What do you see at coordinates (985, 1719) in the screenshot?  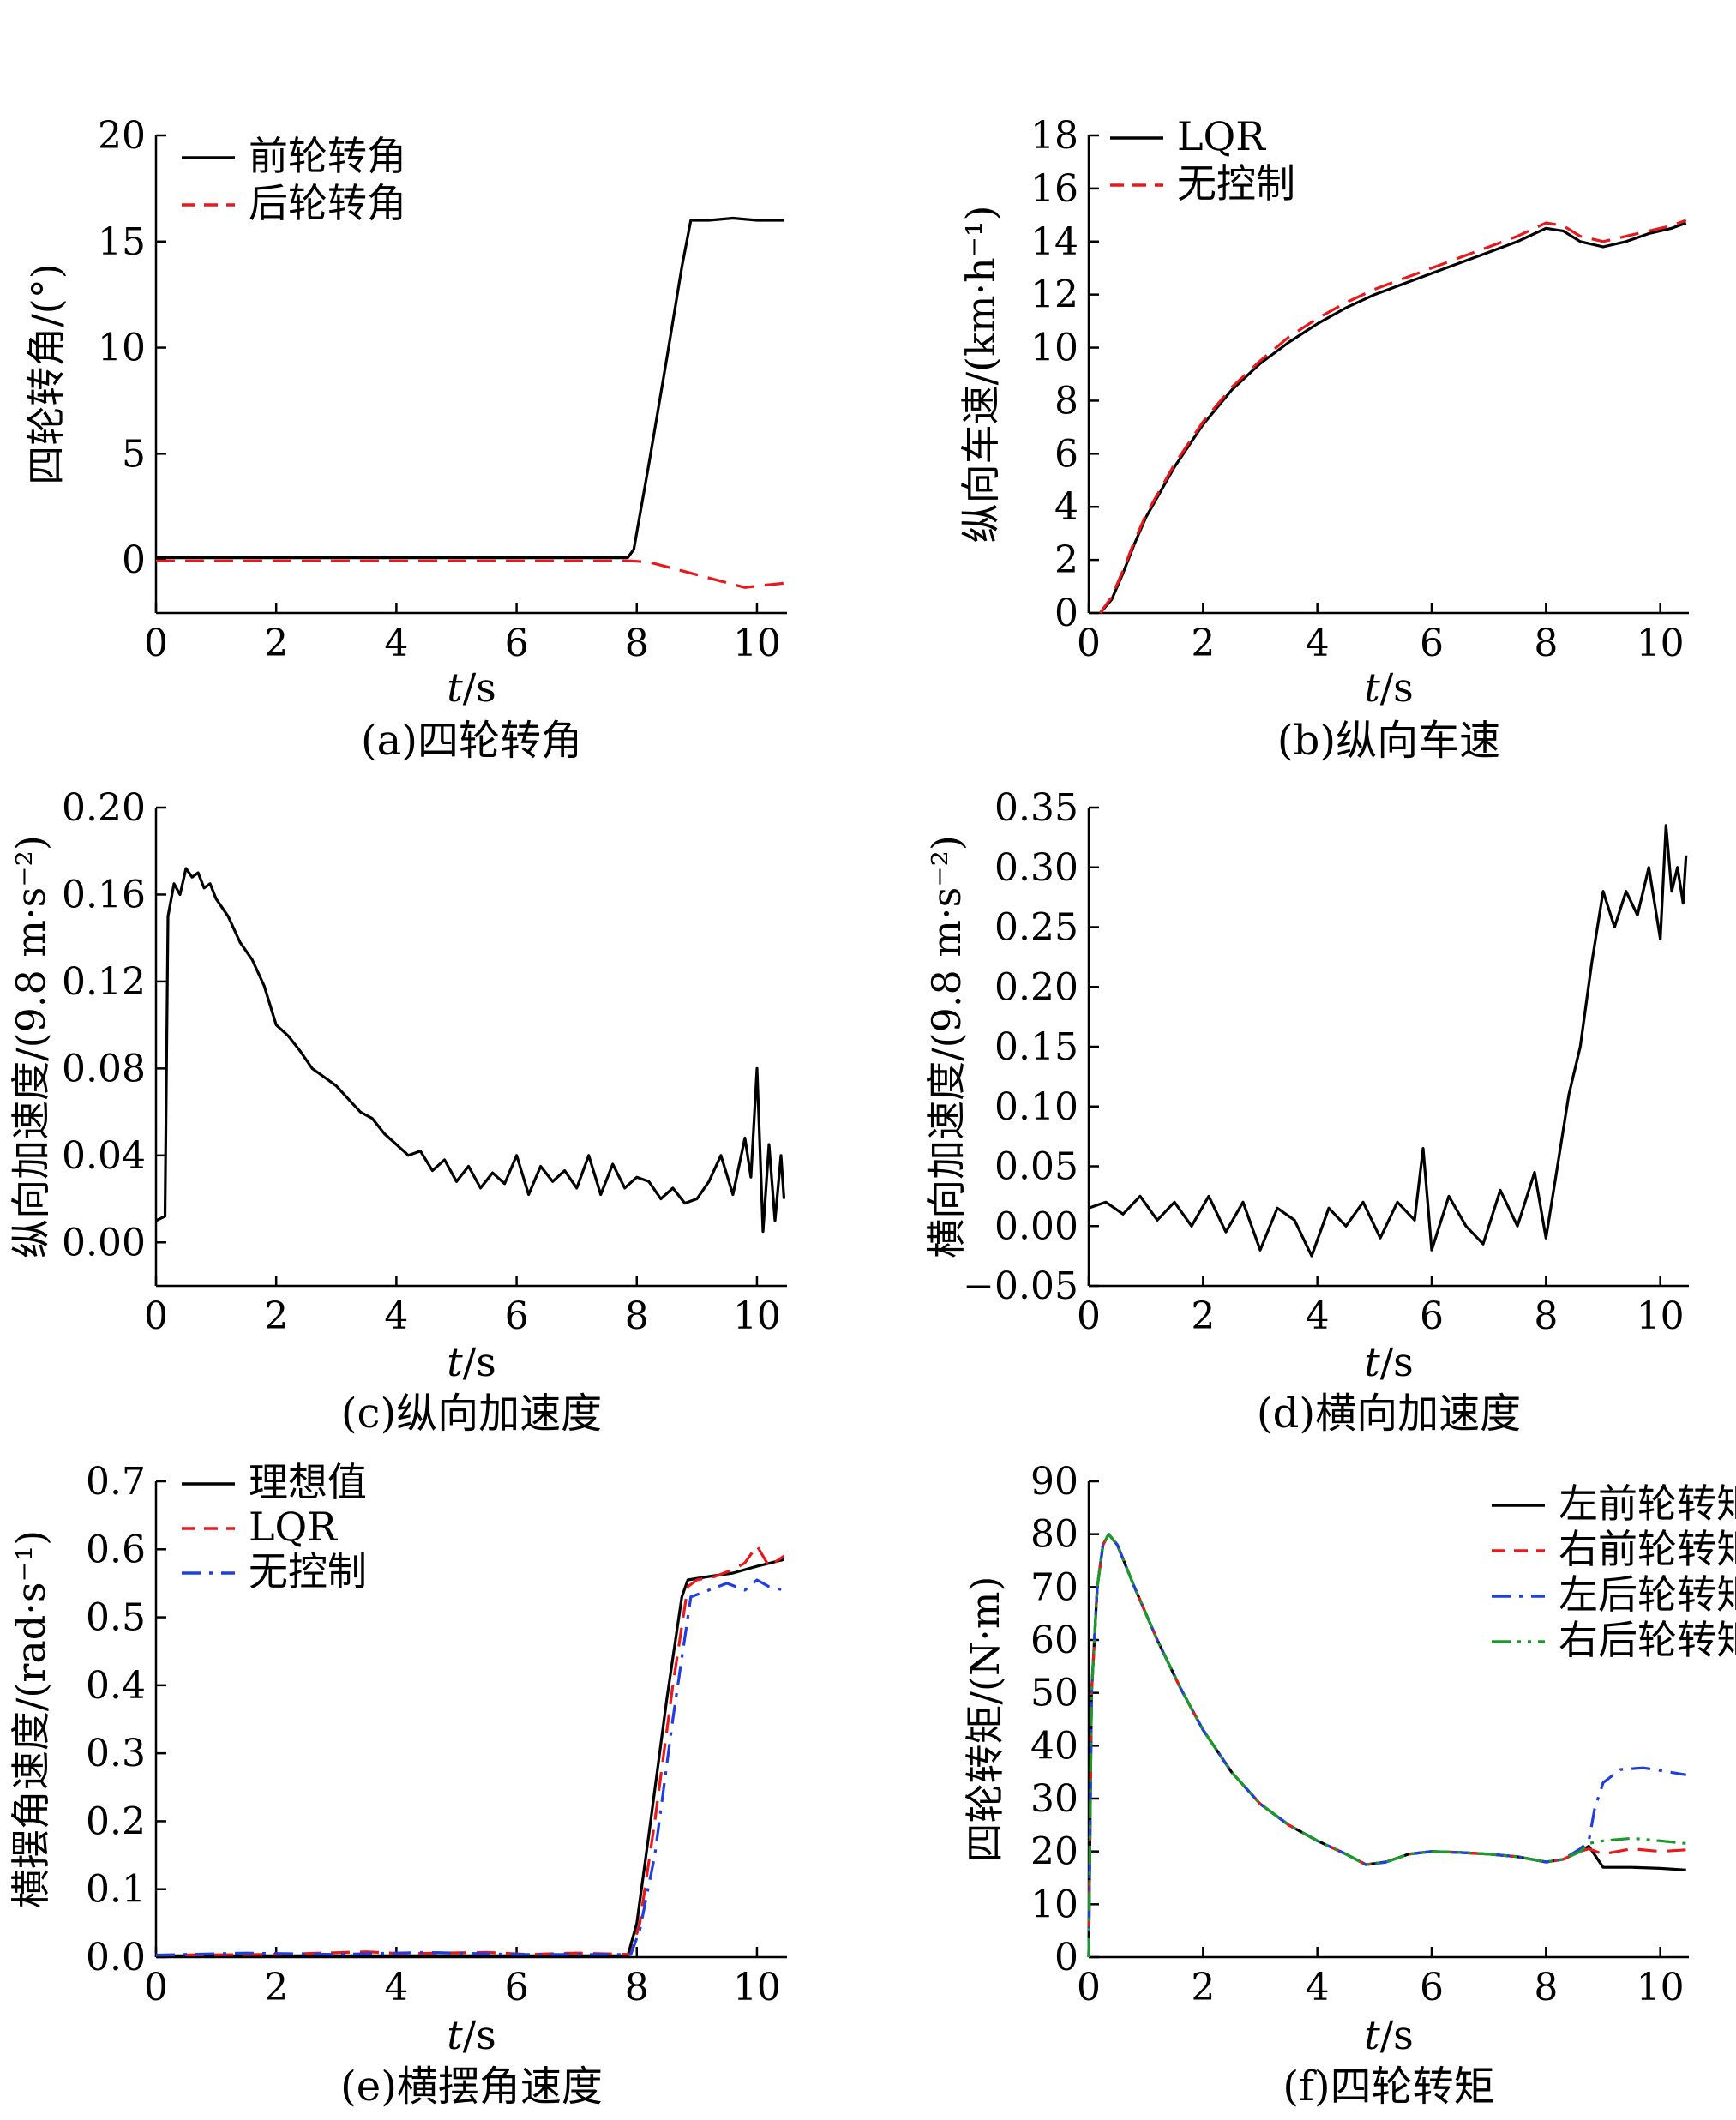 I see `y-axis-label: 四轮转矩/(N·m)` at bounding box center [985, 1719].